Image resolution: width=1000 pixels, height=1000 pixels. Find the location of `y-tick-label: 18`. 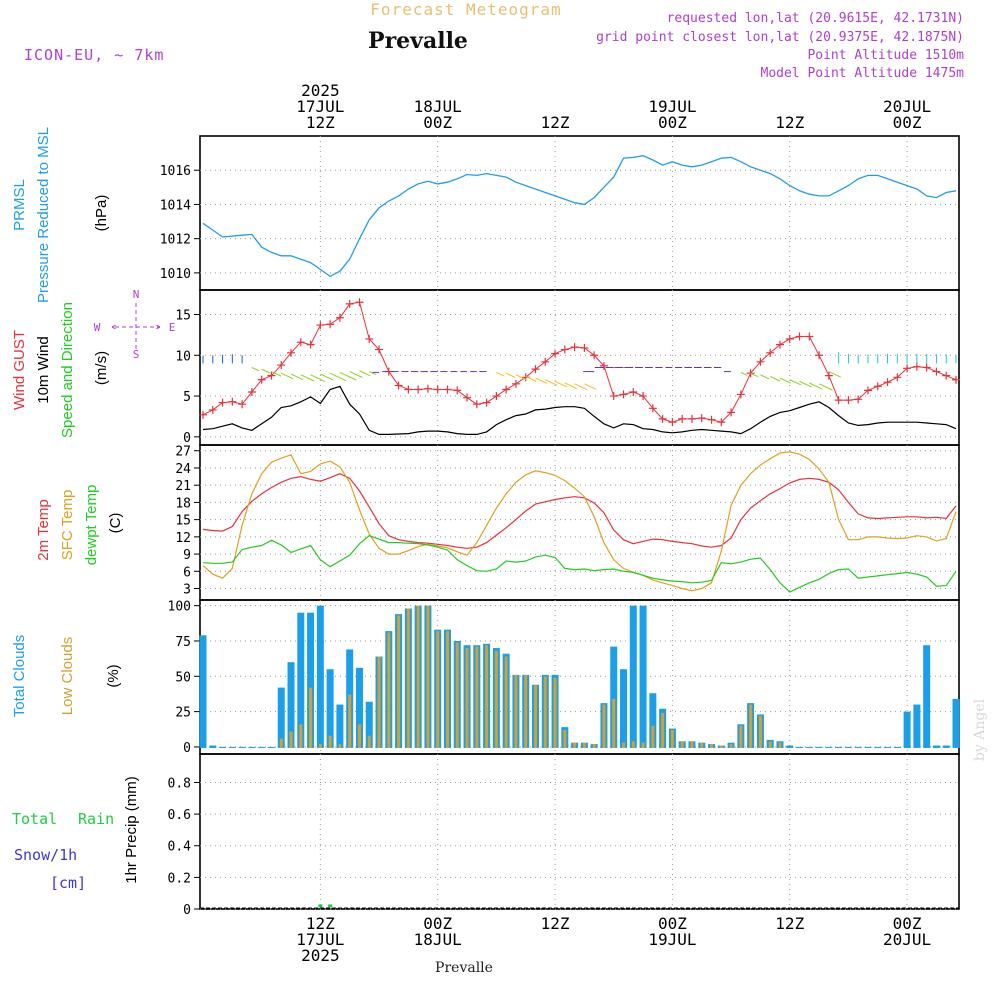

y-tick-label: 18 is located at coordinates (183, 503).